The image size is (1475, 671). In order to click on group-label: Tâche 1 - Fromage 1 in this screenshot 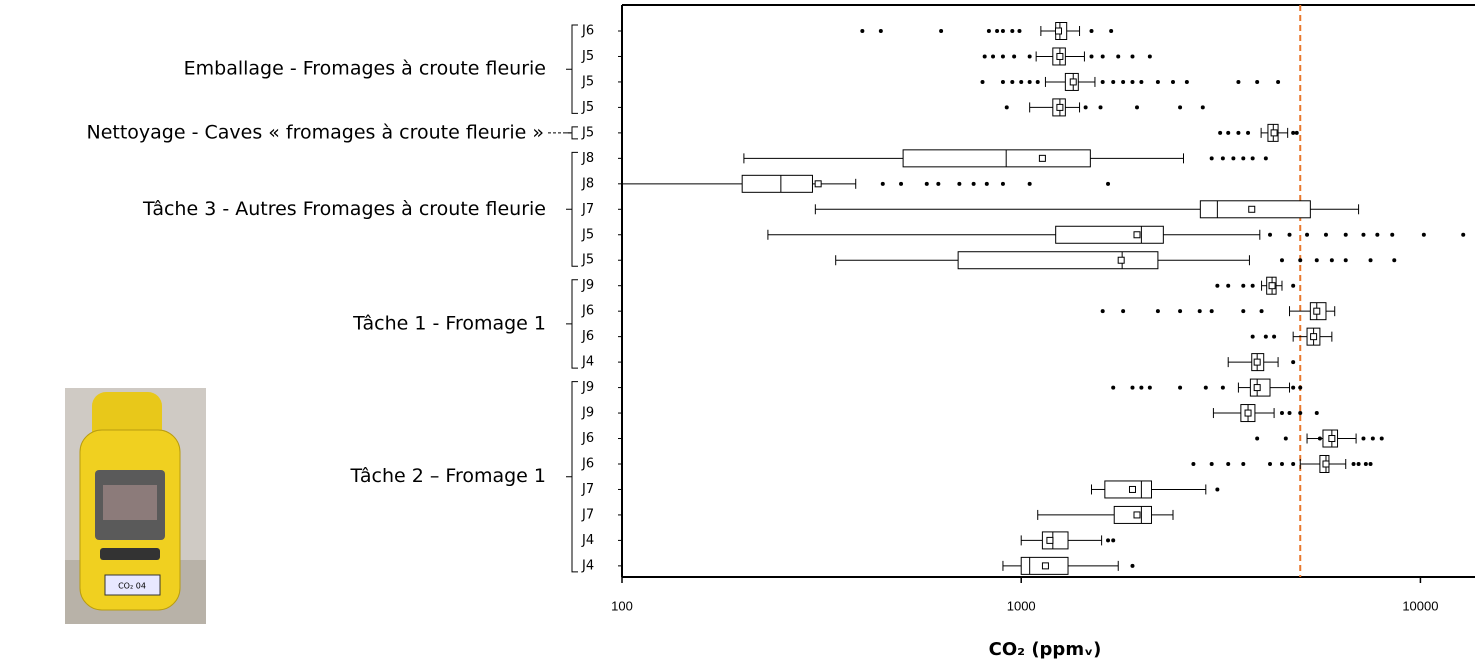, I will do `click(449, 323)`.